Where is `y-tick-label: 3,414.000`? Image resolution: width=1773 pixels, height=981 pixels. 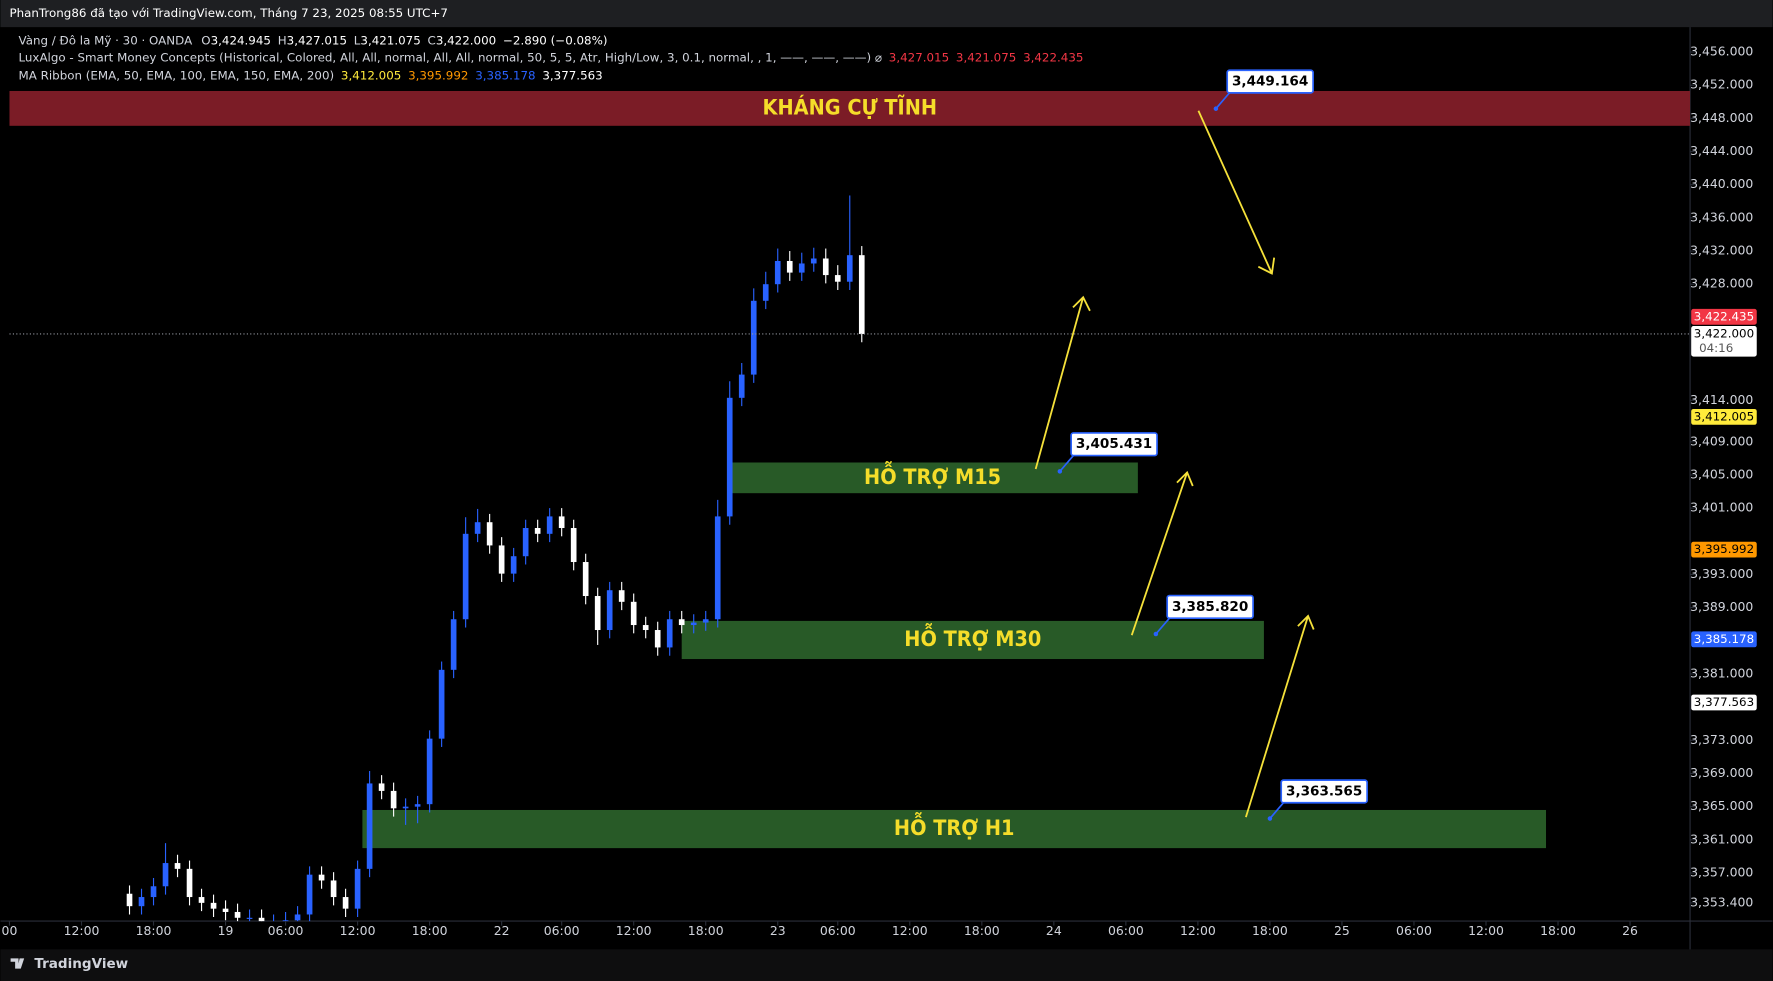
y-tick-label: 3,414.000 is located at coordinates (1721, 399).